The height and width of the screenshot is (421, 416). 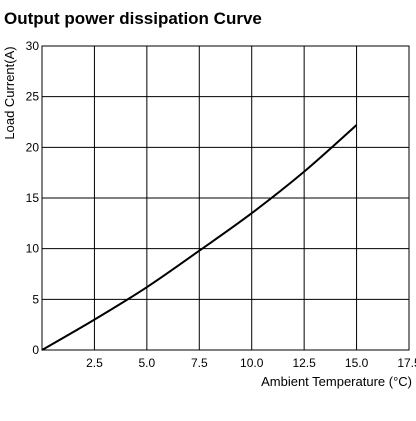 I want to click on chart-title: Output power dissipation Curve, so click(x=133, y=18).